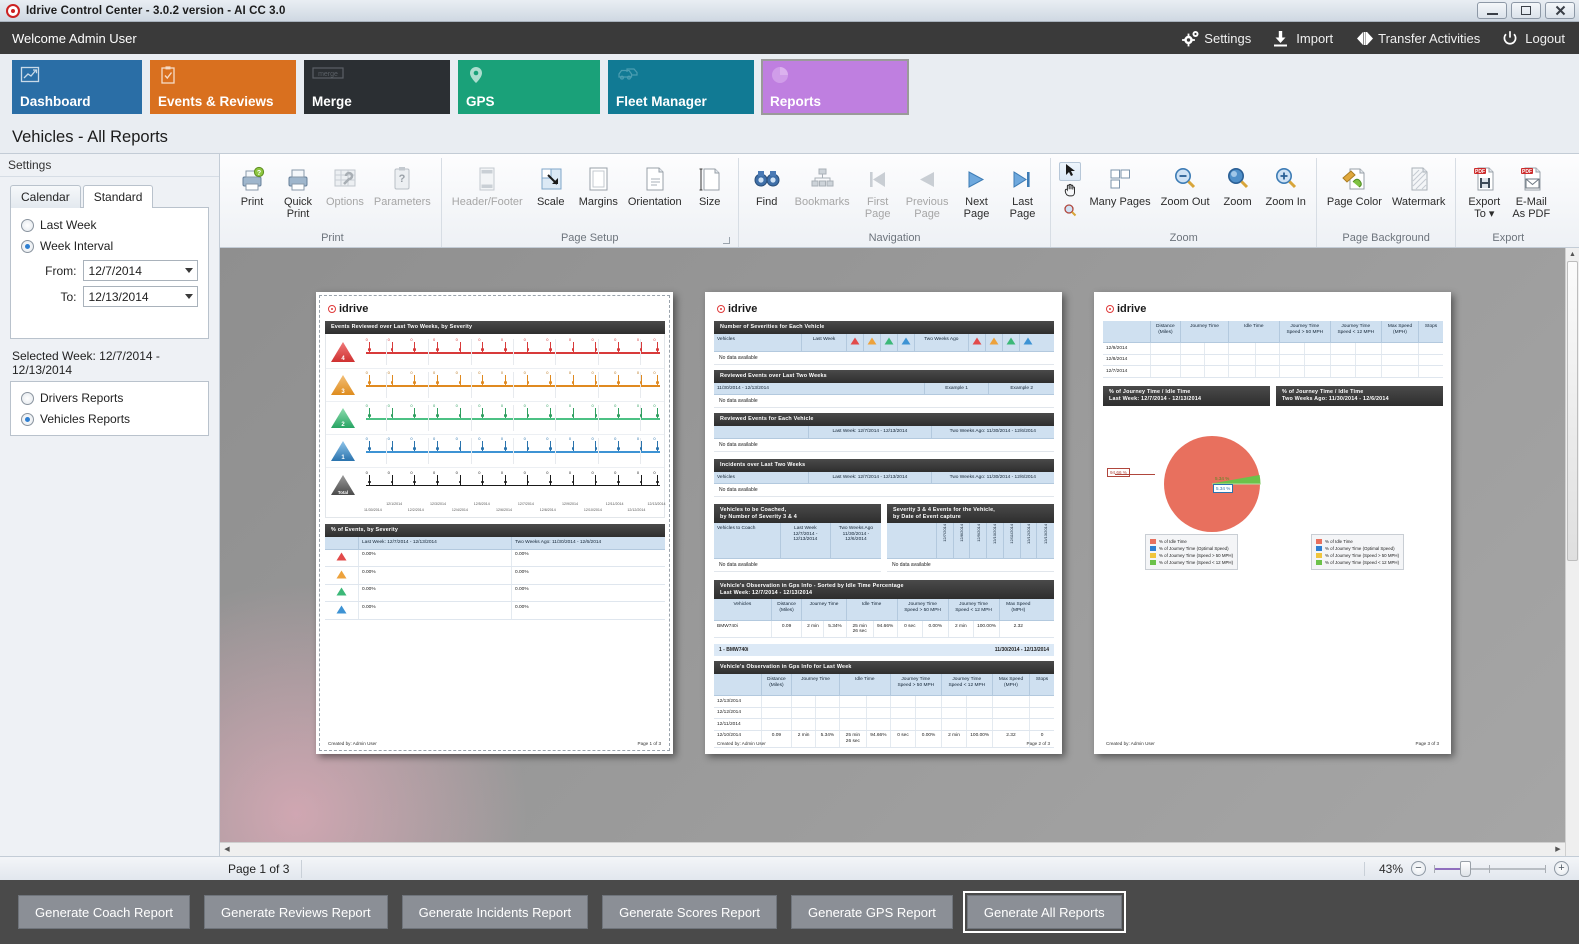 This screenshot has height=944, width=1579. What do you see at coordinates (345, 186) in the screenshot?
I see `options-button: Options` at bounding box center [345, 186].